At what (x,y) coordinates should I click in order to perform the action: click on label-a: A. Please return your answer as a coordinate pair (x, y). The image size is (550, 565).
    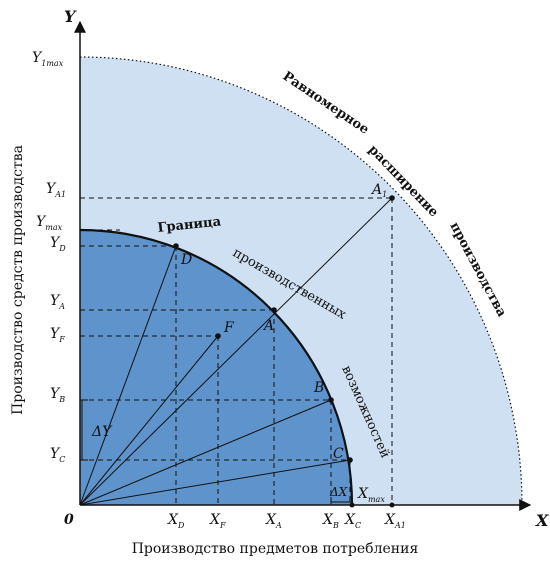
    Looking at the image, I should click on (268, 326).